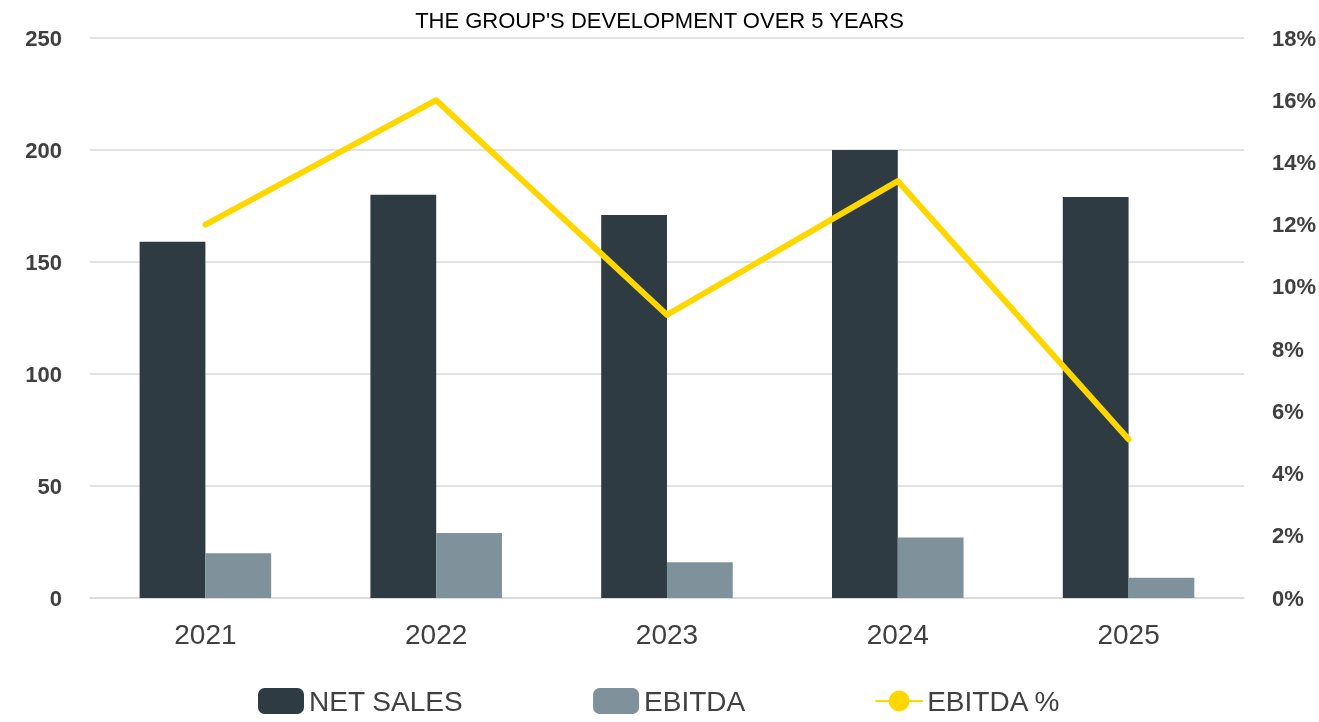 The height and width of the screenshot is (722, 1319). Describe the element at coordinates (1294, 225) in the screenshot. I see `y2-tick-label: 12%` at that location.